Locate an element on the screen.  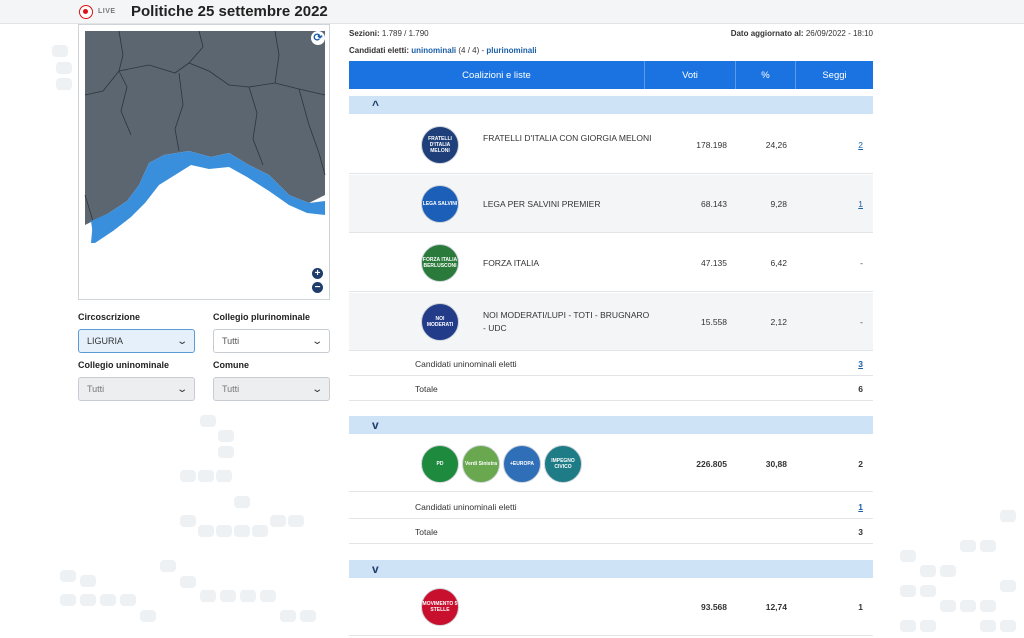
page-title: Politiche 25 settembre 2022 is located at coordinates (229, 11).